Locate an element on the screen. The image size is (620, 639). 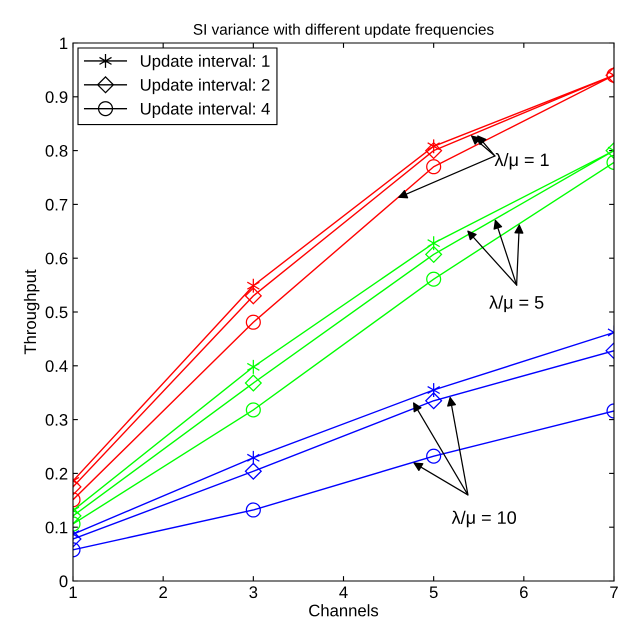
y-tick-label: 0.9 is located at coordinates (57, 97).